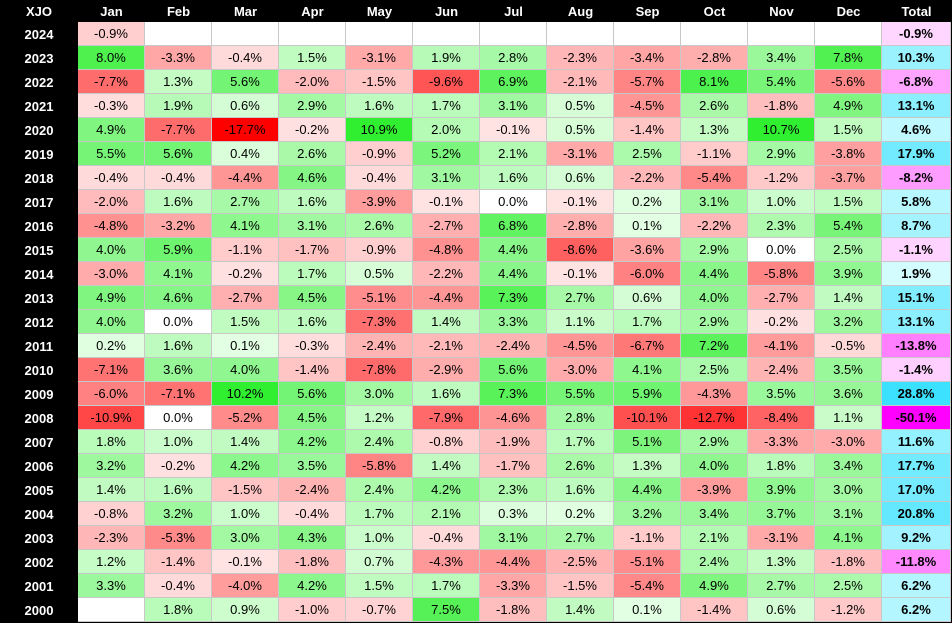 The image size is (952, 623). What do you see at coordinates (111, 346) in the screenshot?
I see `return-cell: 0.2%` at bounding box center [111, 346].